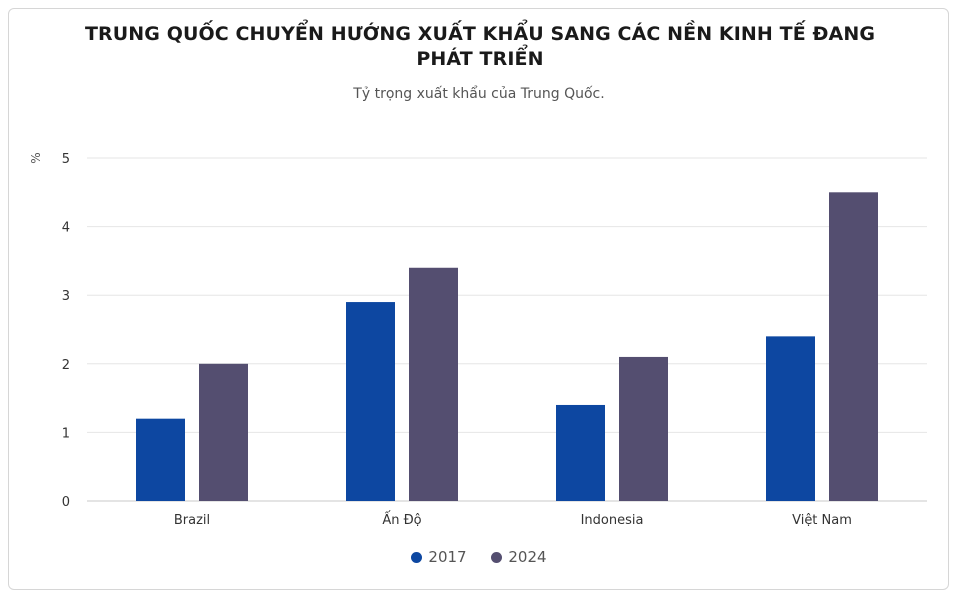 The width and height of the screenshot is (960, 596). What do you see at coordinates (66, 296) in the screenshot?
I see `y-tick-label: 3` at bounding box center [66, 296].